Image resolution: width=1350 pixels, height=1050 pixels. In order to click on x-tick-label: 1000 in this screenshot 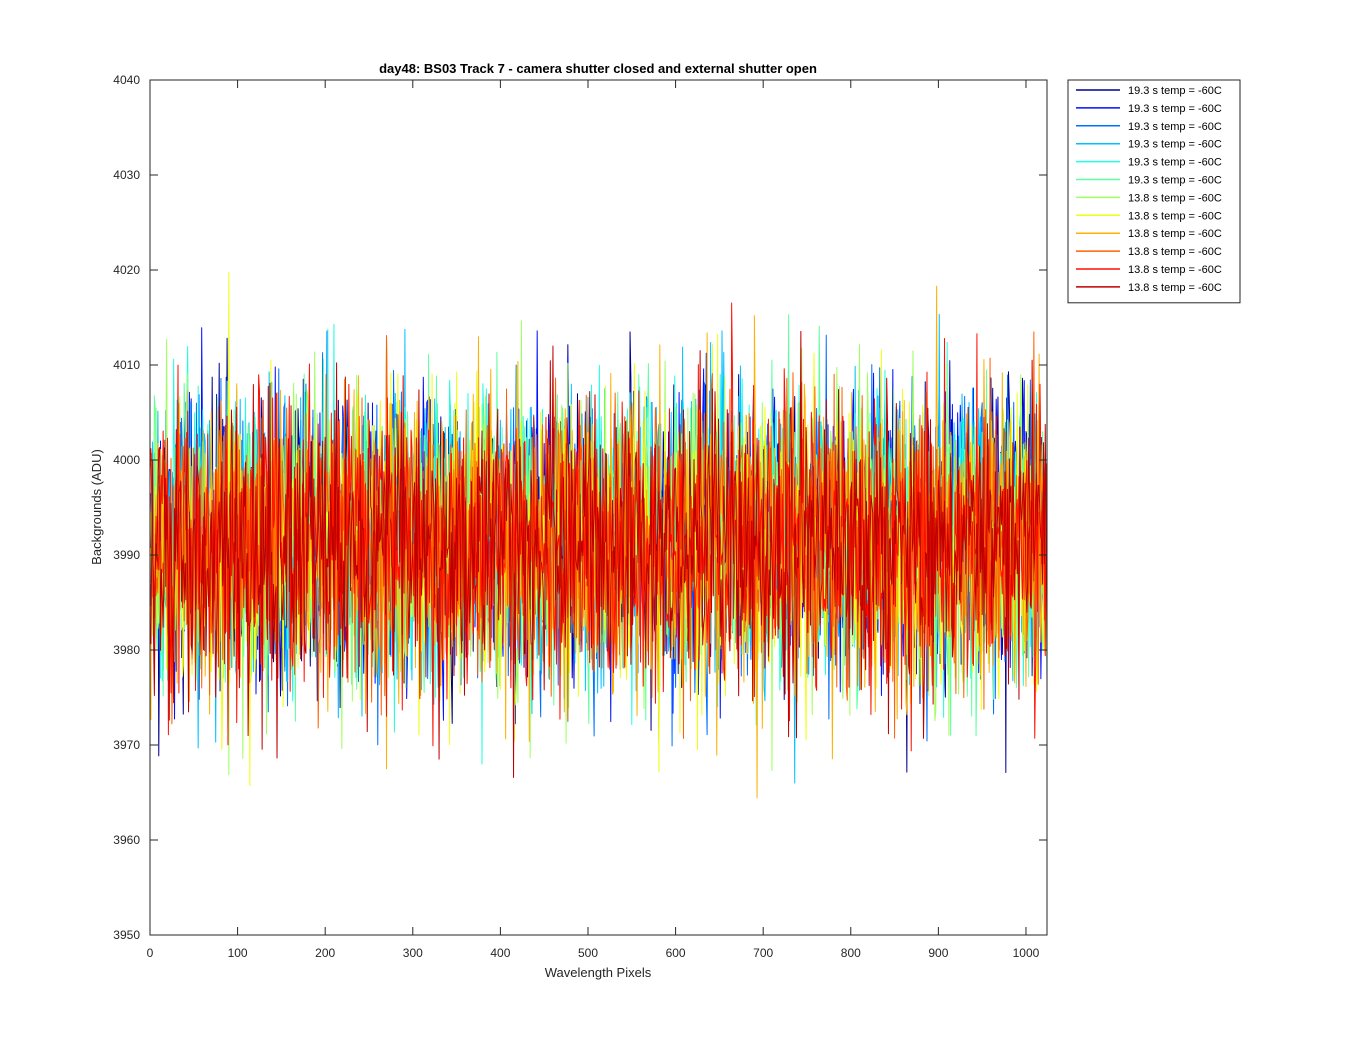, I will do `click(1026, 953)`.